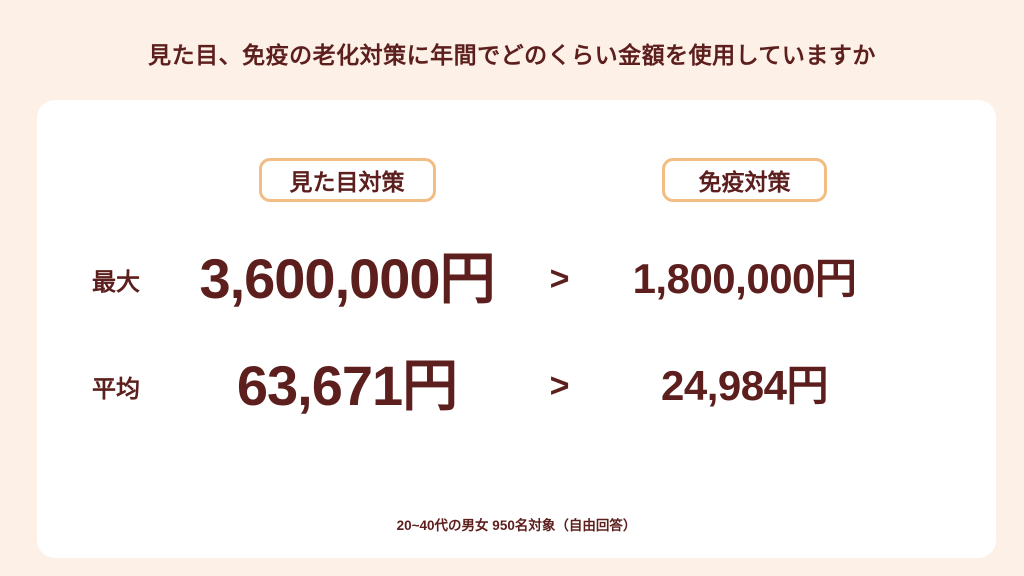 Image resolution: width=1024 pixels, height=576 pixels. What do you see at coordinates (744, 385) in the screenshot?
I see `value-immunity-average: 24,984円` at bounding box center [744, 385].